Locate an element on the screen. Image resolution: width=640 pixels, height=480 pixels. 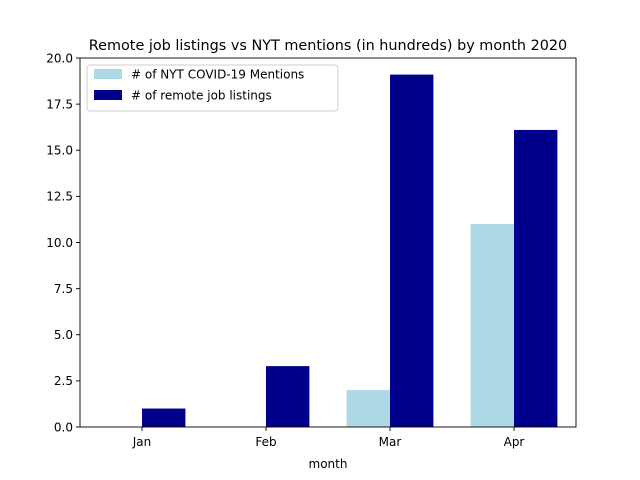
x-axis: Jan Feb Mar Apr is located at coordinates (328, 438).